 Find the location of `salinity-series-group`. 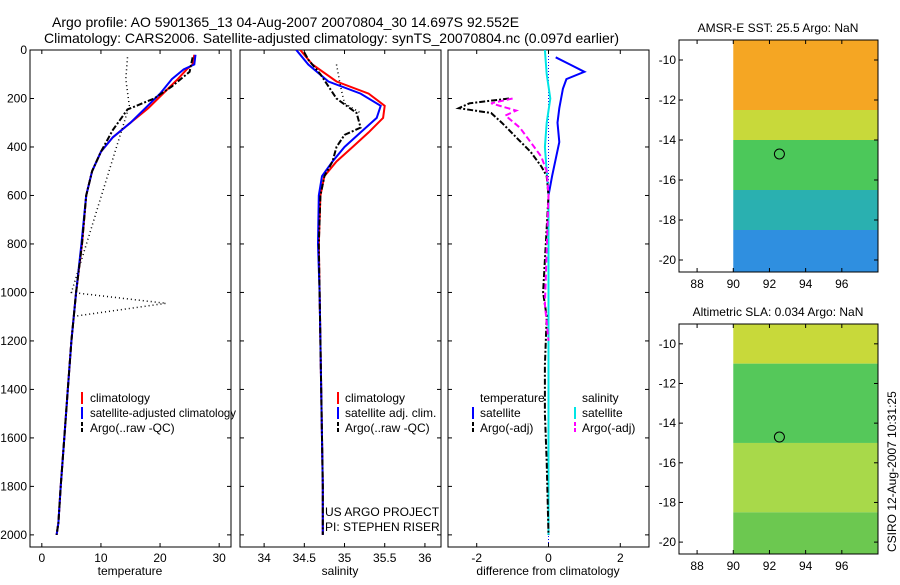

salinity-series-group is located at coordinates (340, 292).